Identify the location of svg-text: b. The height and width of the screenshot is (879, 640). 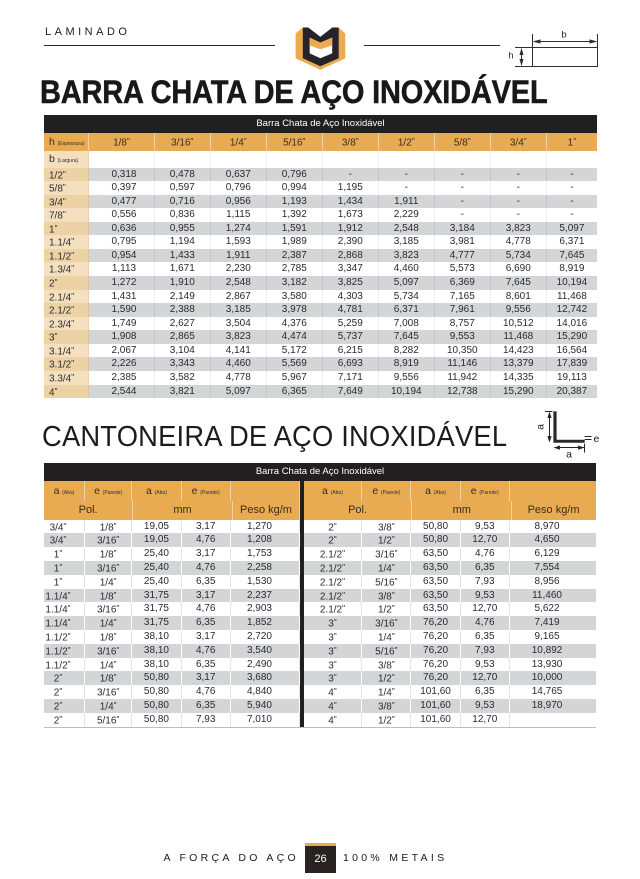
(563, 35).